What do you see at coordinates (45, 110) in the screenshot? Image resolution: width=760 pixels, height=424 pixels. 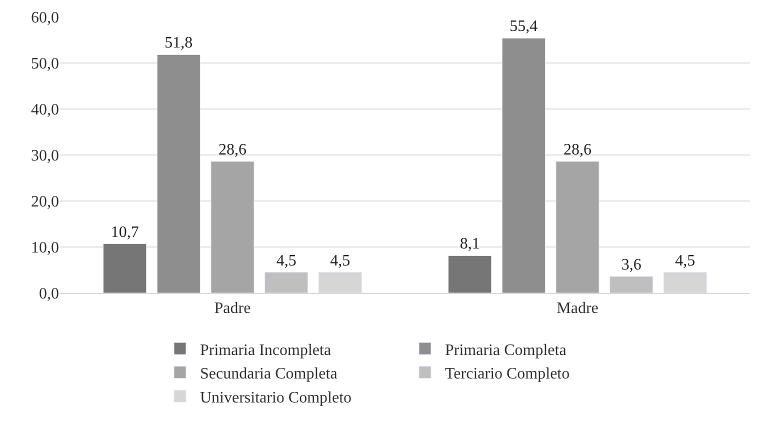 I see `y-tick-label: 40,0` at bounding box center [45, 110].